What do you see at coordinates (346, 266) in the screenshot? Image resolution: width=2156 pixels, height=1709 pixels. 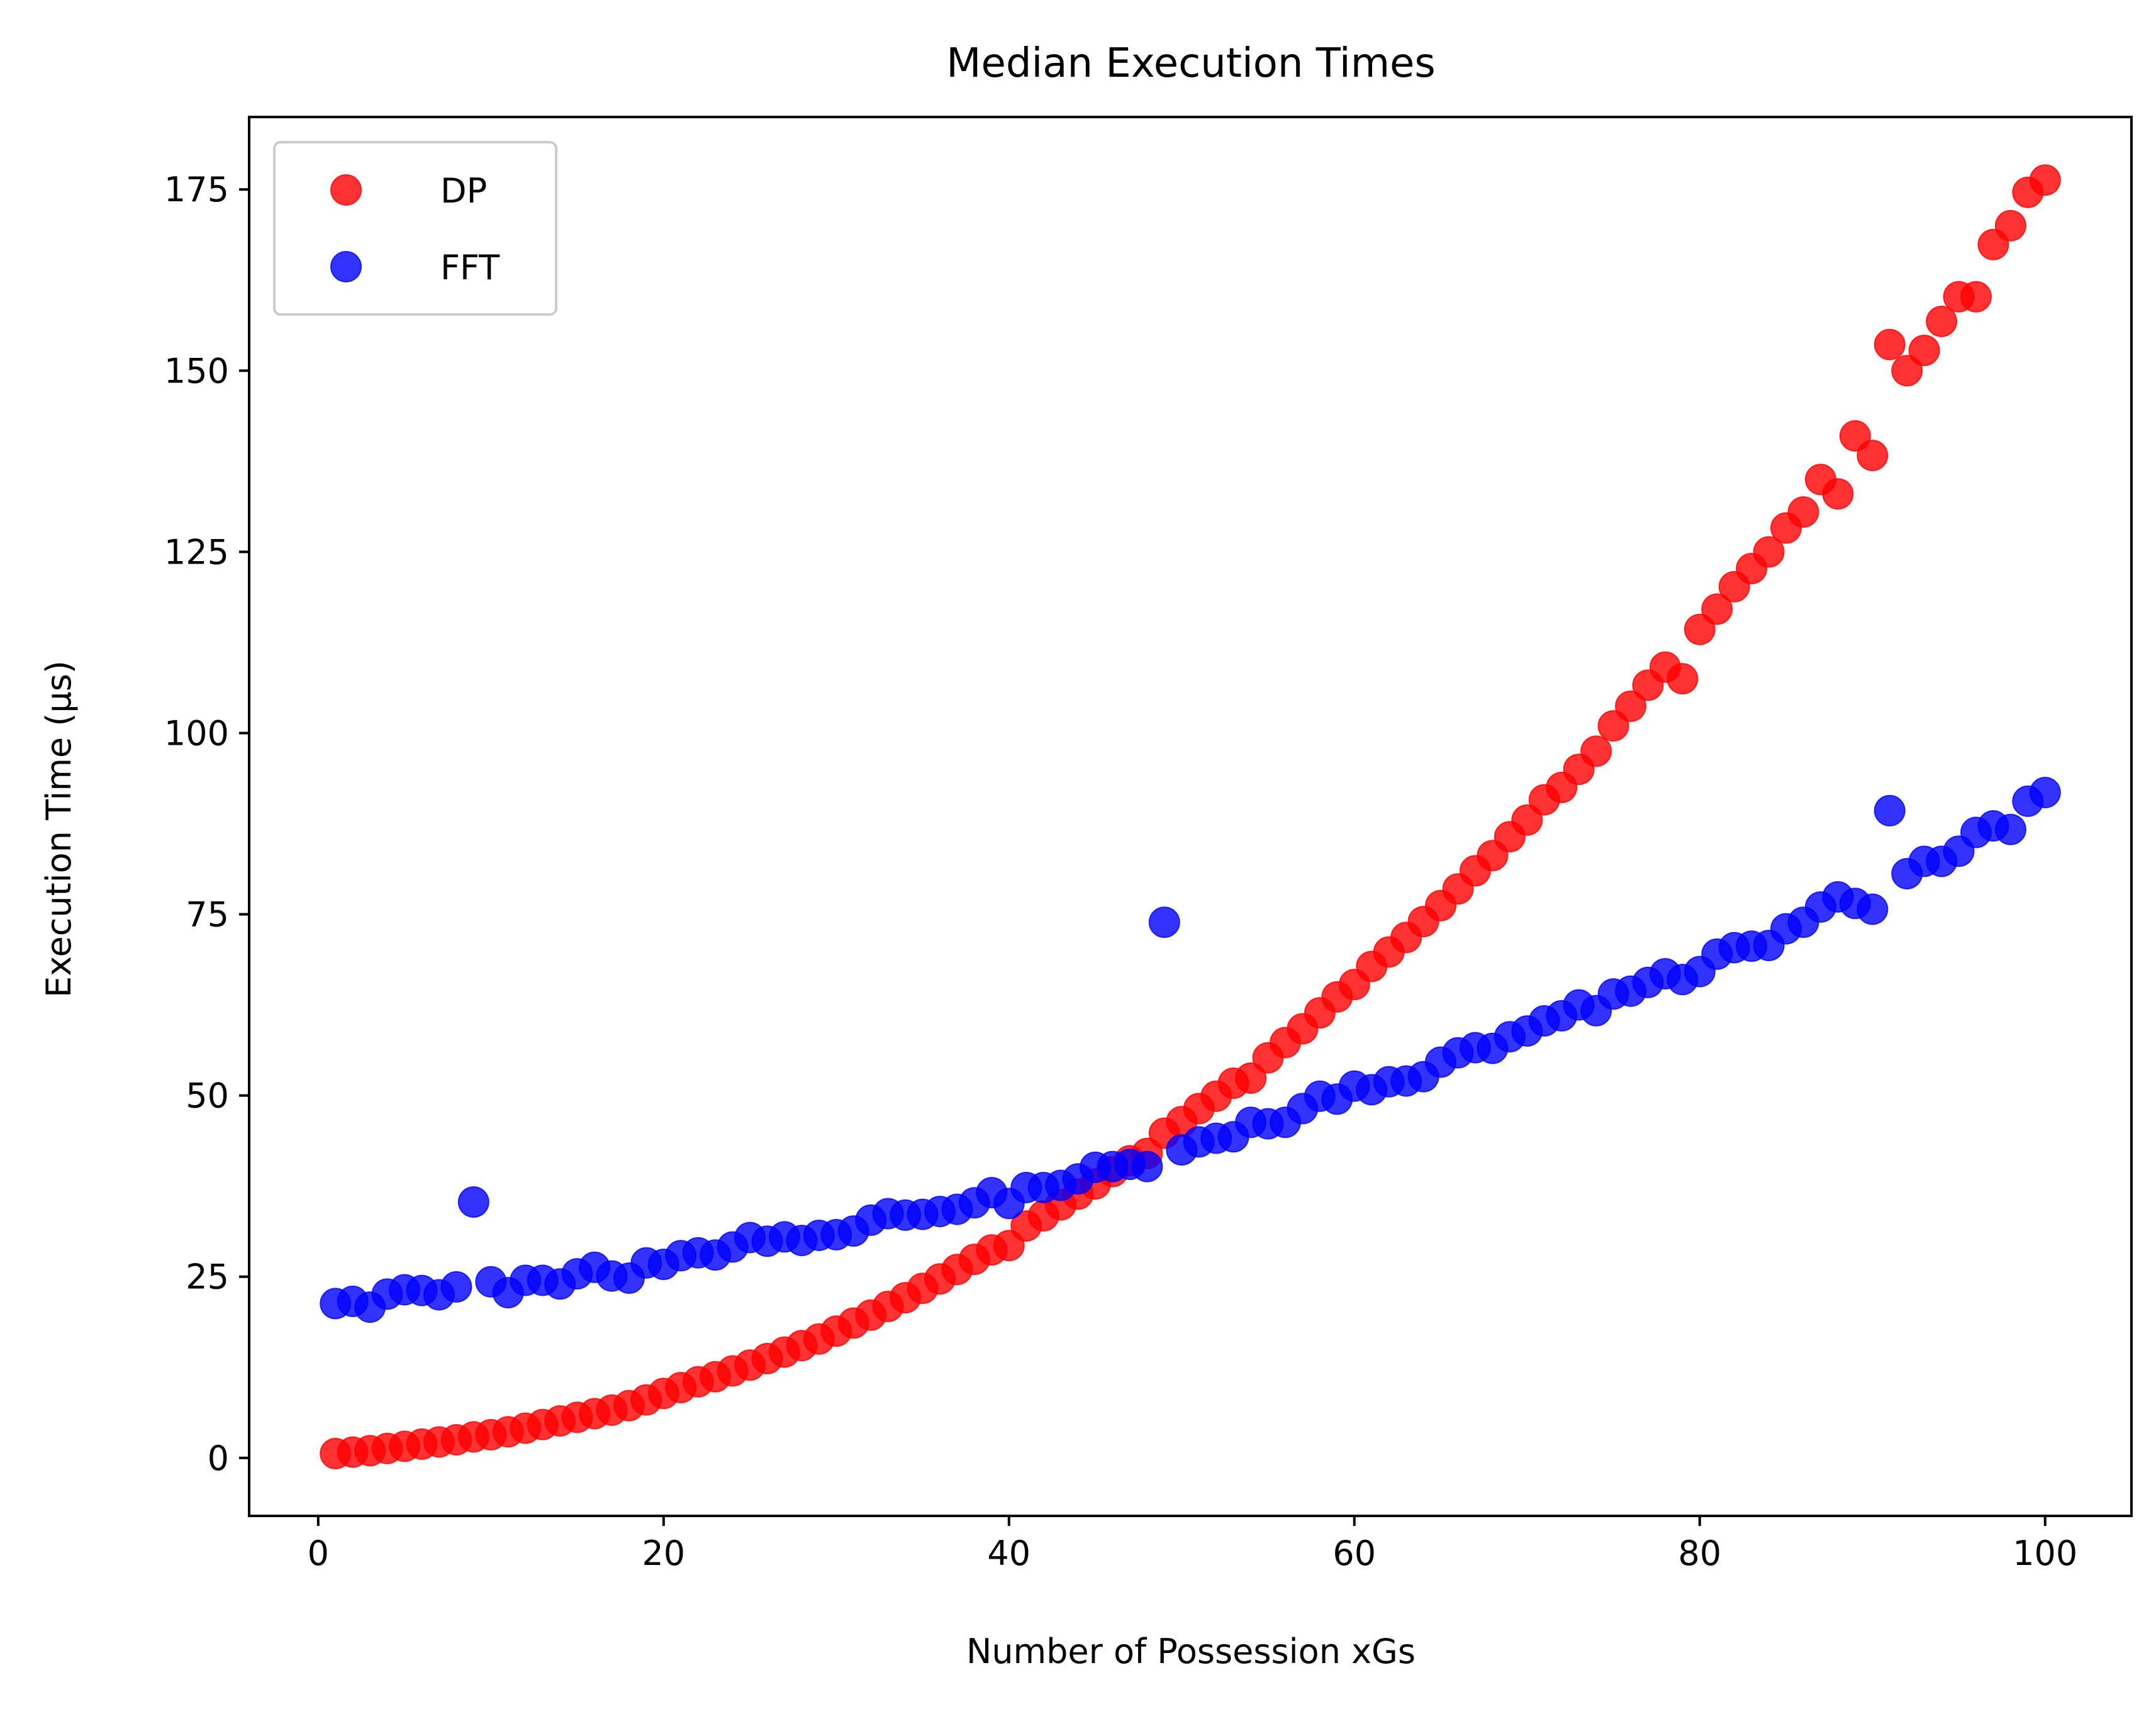 I see `legend-marker-fft` at bounding box center [346, 266].